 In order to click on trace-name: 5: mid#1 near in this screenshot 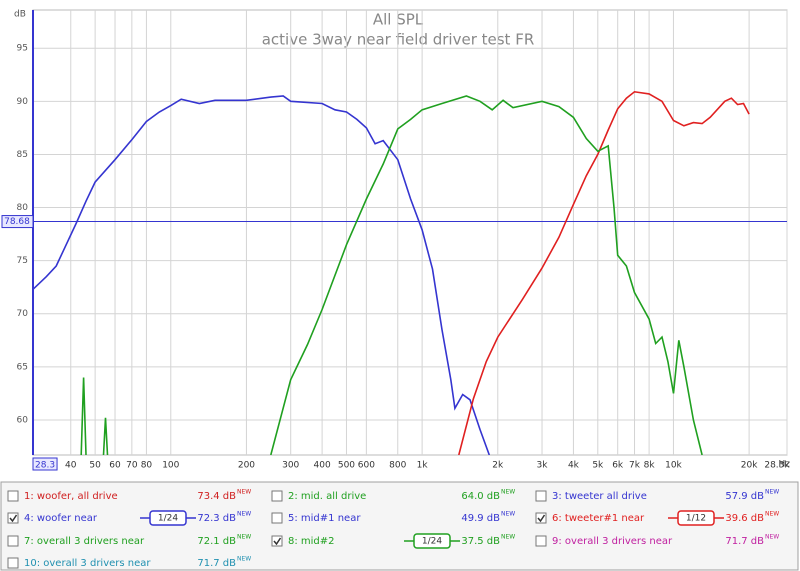, I will do `click(324, 518)`.